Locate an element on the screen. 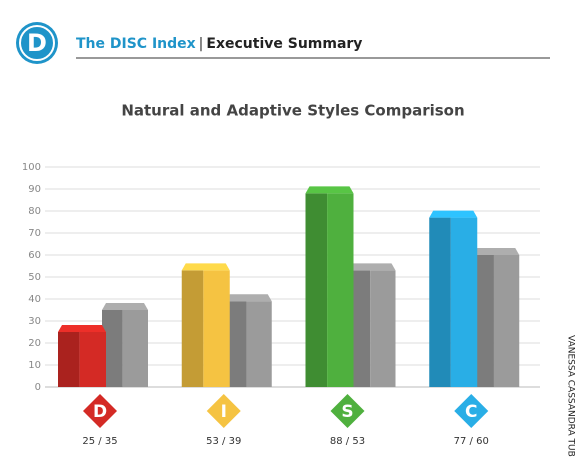  header-title: The DISC Index | Executive Summary is located at coordinates (219, 44).